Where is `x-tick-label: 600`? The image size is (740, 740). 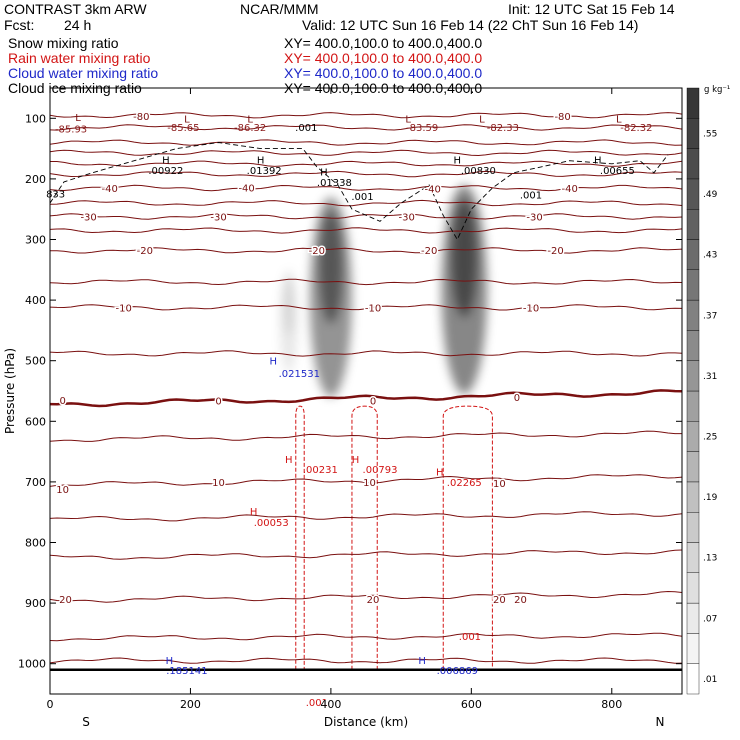 x-tick-label: 600 is located at coordinates (471, 704).